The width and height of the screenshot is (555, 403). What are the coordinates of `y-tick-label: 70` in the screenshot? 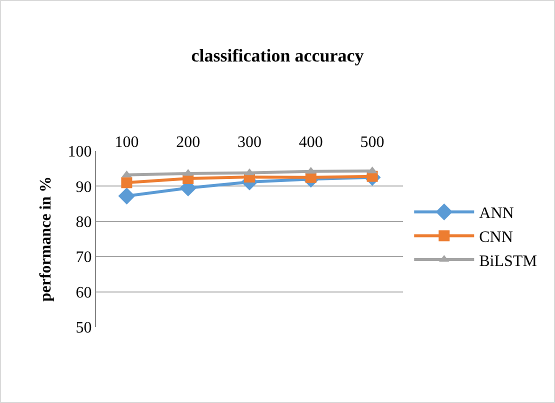 It's located at (84, 257).